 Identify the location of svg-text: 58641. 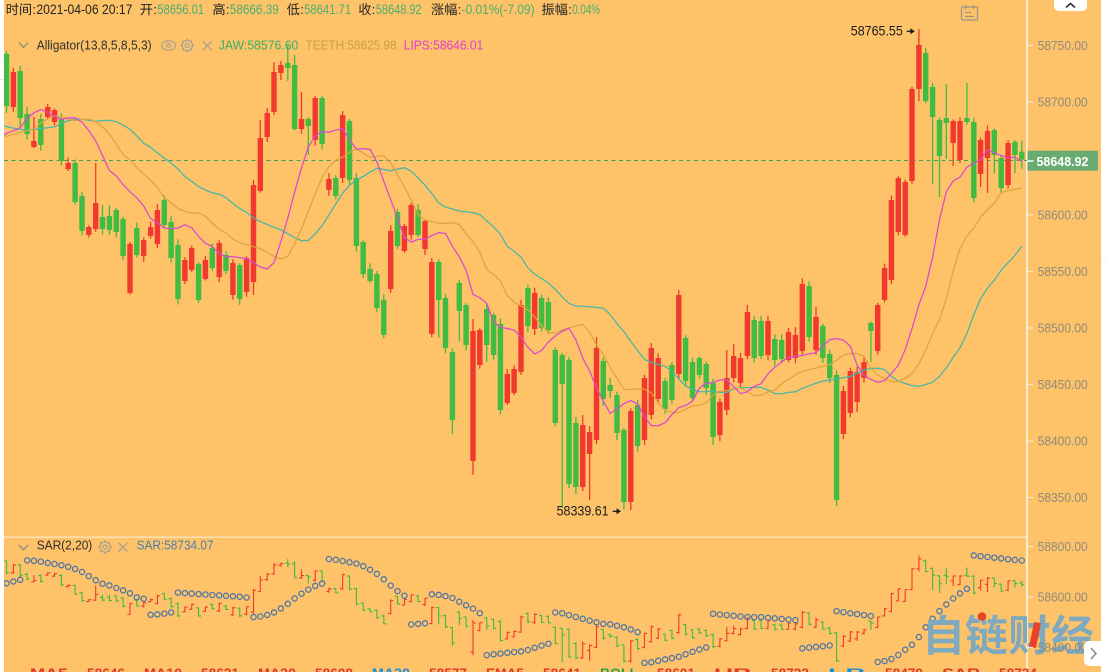
(562, 669).